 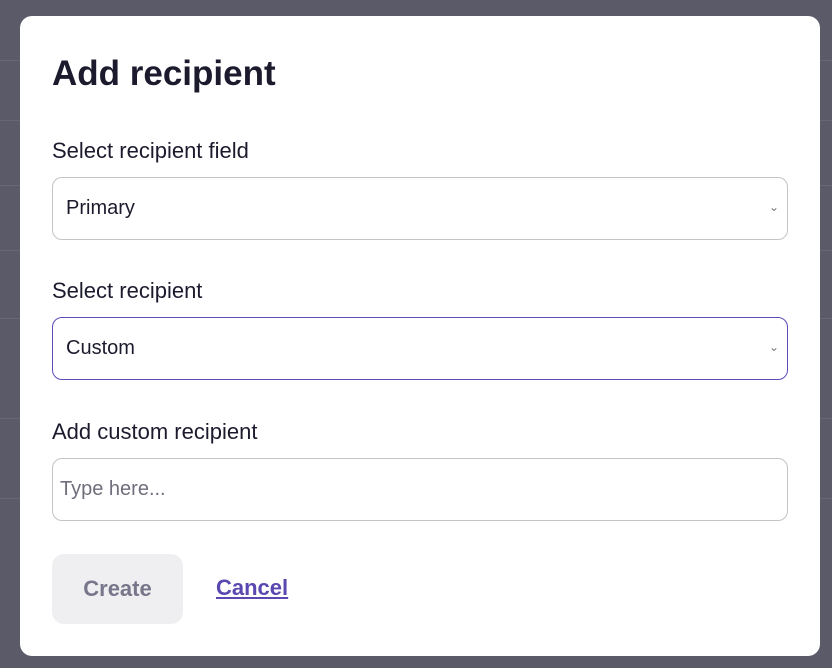 What do you see at coordinates (150, 150) in the screenshot?
I see `recipient-field-label: Select recipient field` at bounding box center [150, 150].